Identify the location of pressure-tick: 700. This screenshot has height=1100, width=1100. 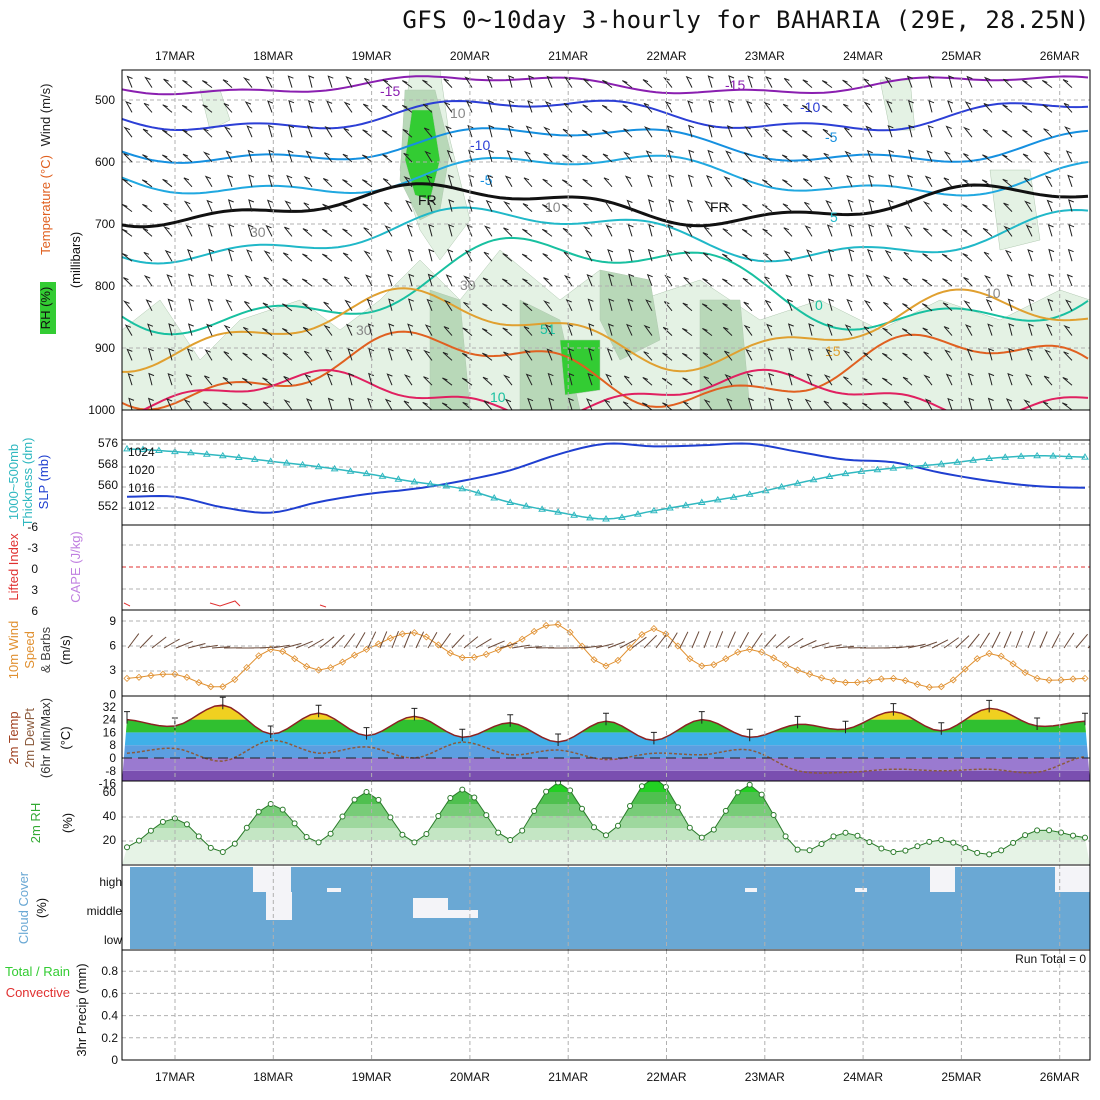
(105, 224).